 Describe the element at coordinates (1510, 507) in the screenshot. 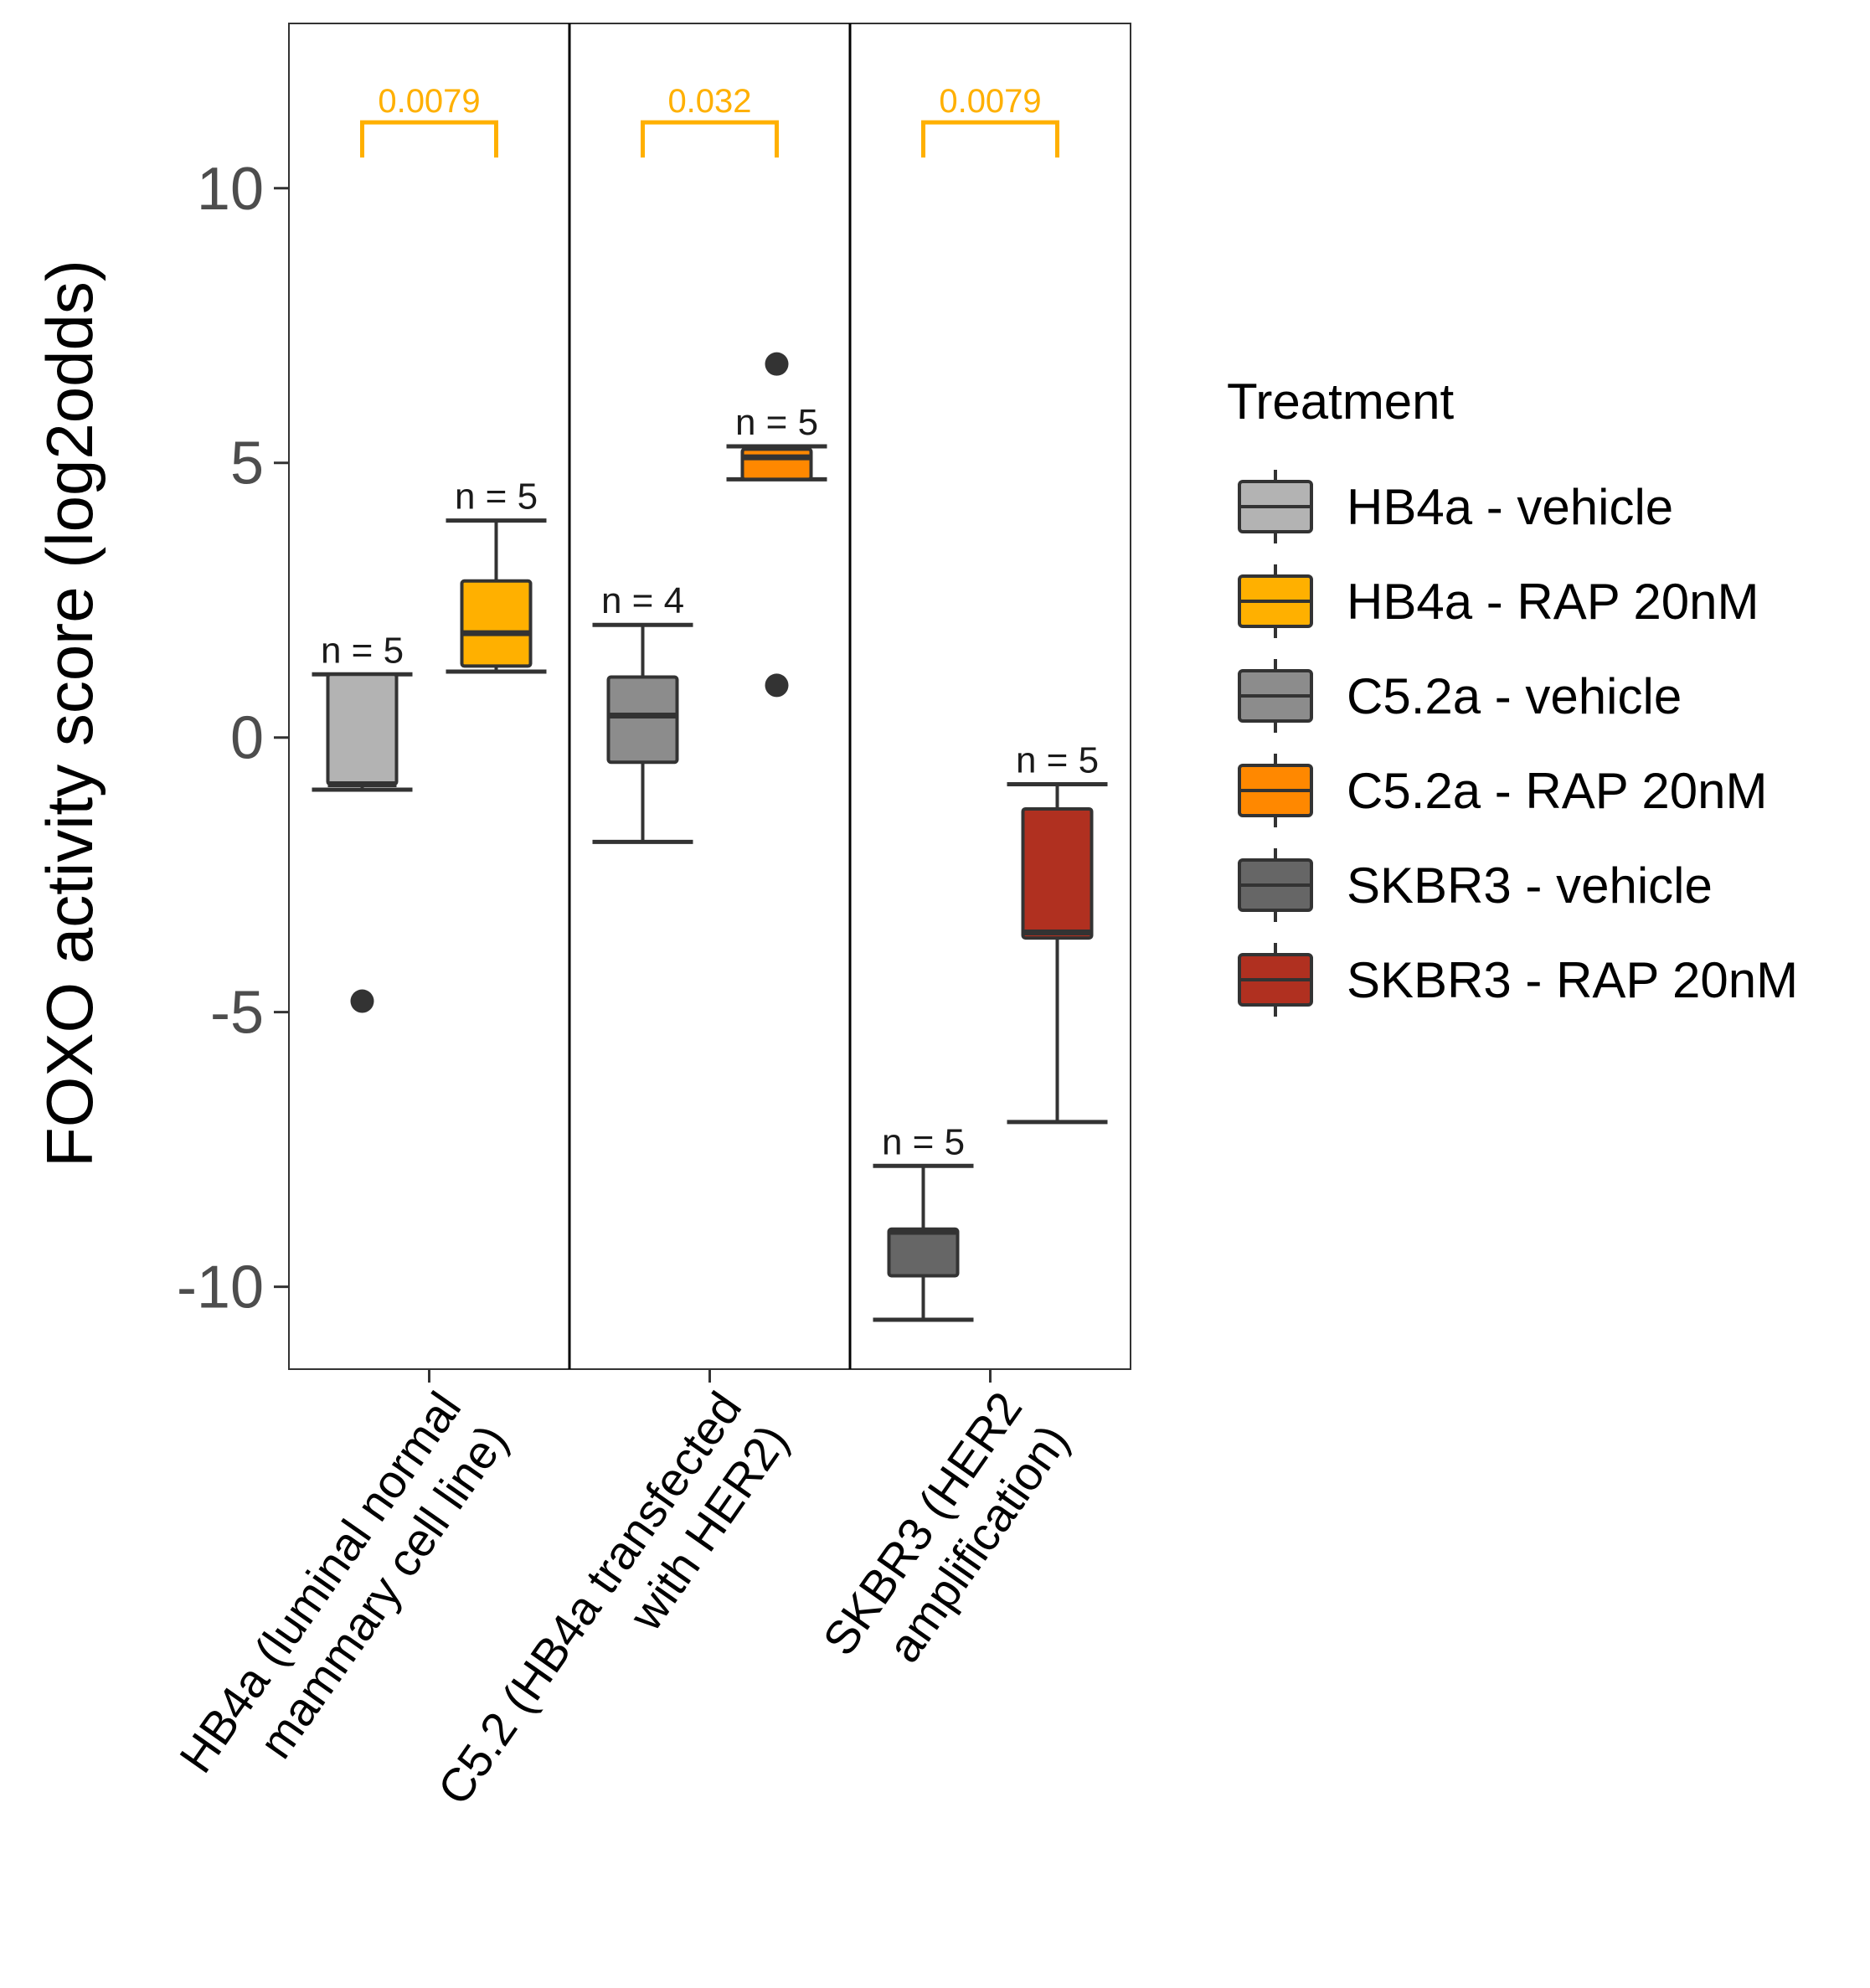

I see `legend-label: HB4a - vehicle` at that location.